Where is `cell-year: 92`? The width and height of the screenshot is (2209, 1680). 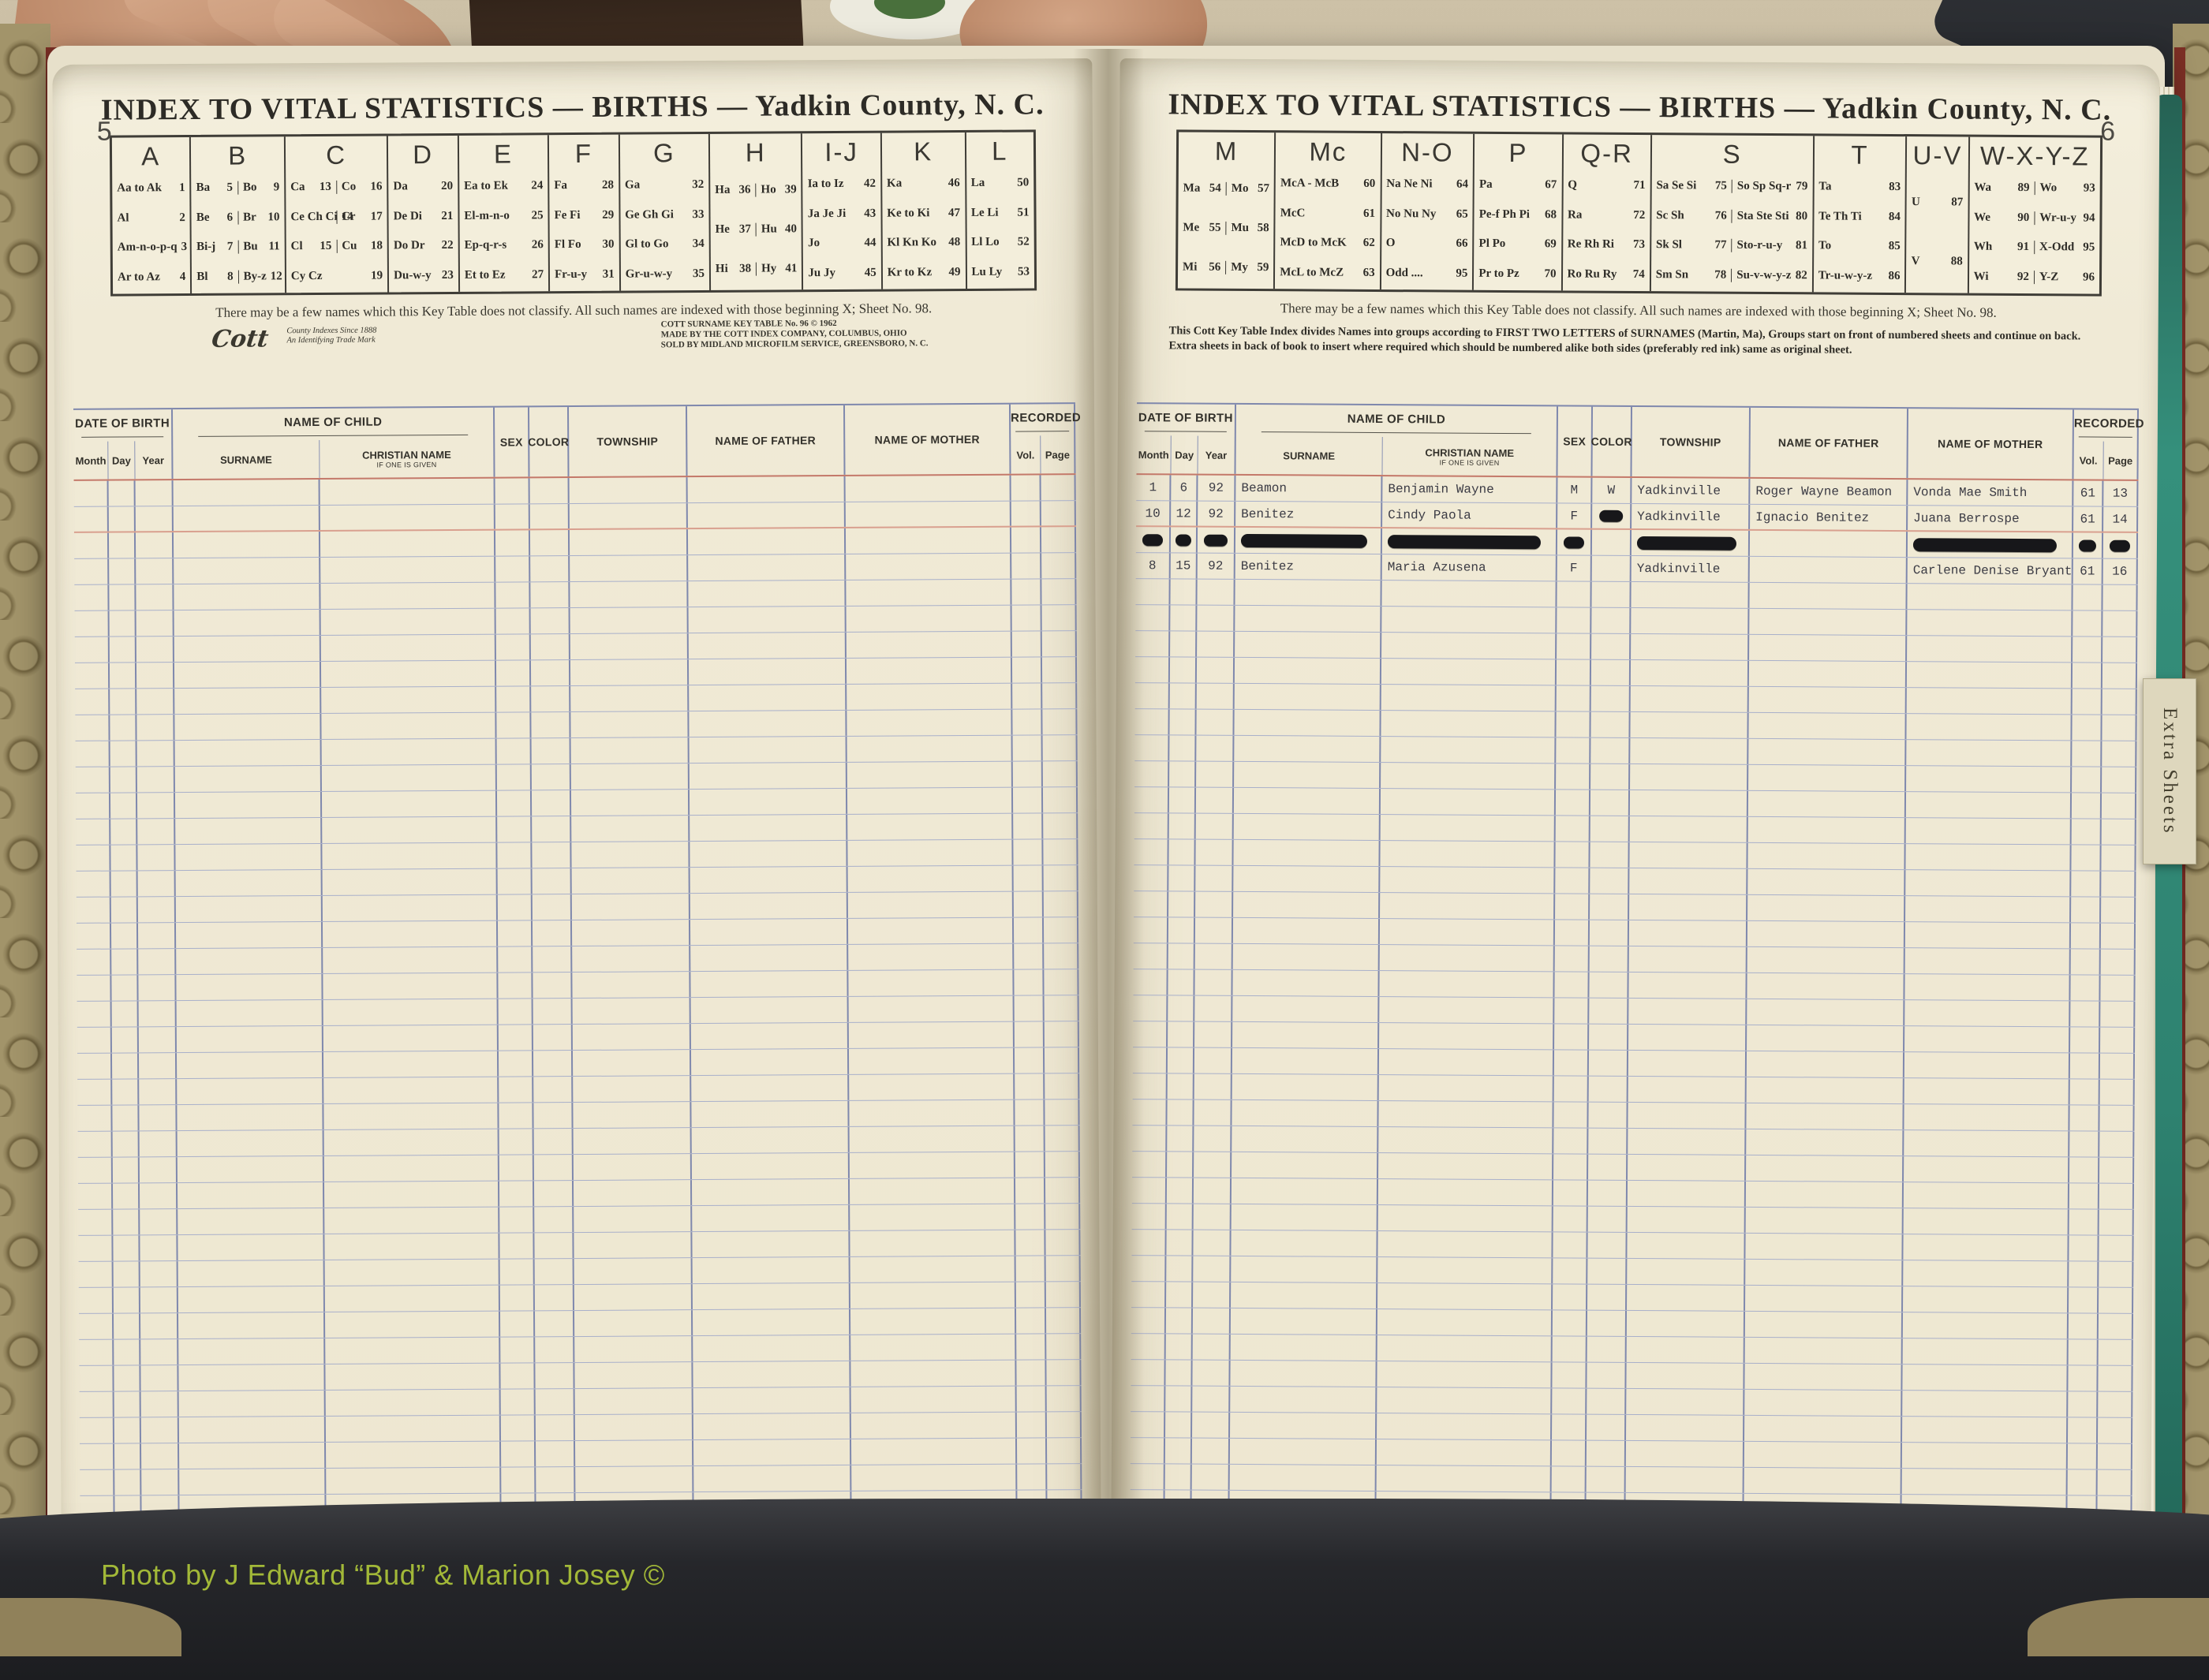
cell-year: 92 is located at coordinates (1217, 513).